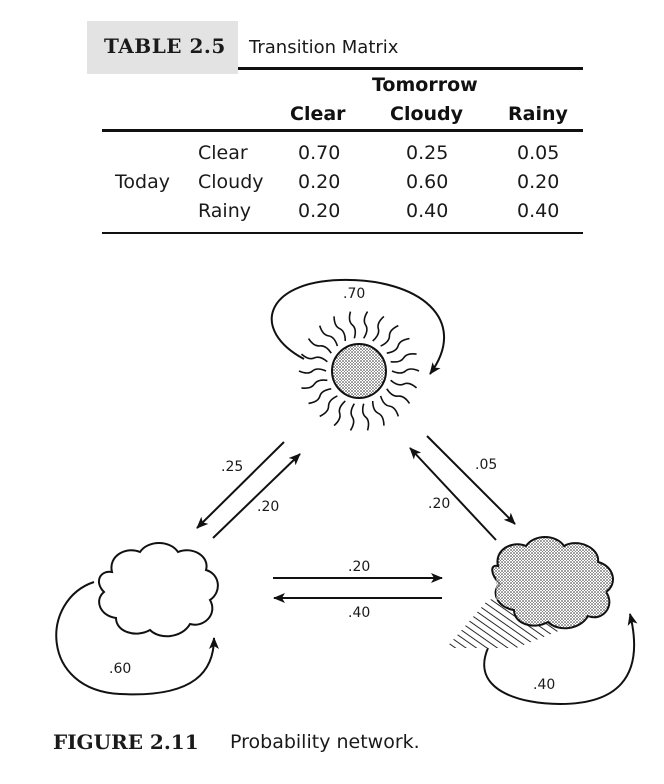 The width and height of the screenshot is (664, 784). What do you see at coordinates (232, 467) in the screenshot?
I see `edge-label: .25` at bounding box center [232, 467].